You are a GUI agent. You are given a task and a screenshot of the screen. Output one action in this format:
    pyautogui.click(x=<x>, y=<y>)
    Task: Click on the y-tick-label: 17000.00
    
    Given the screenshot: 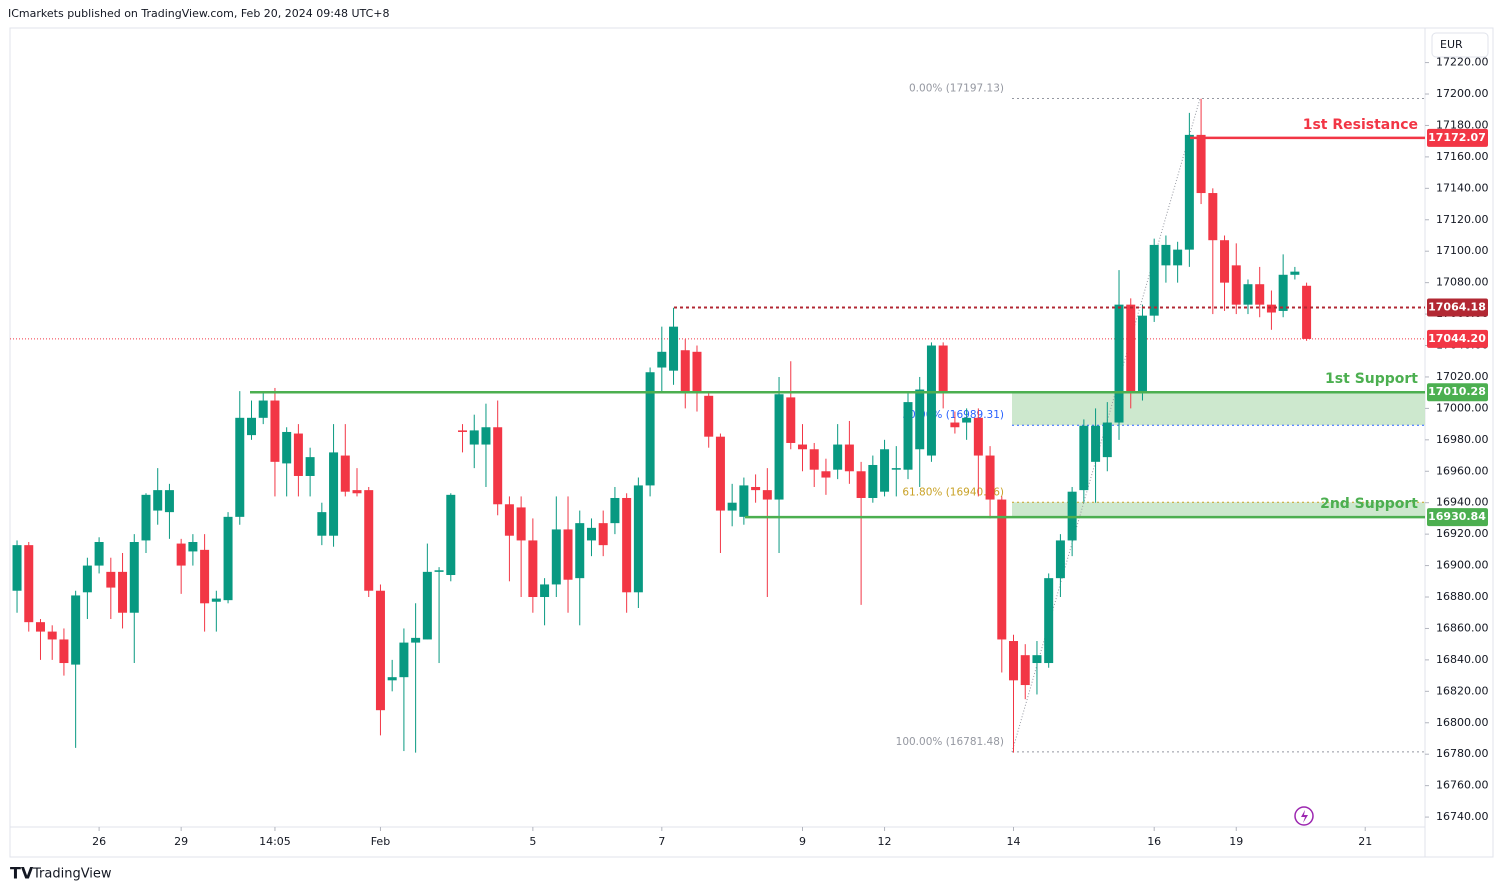 What is the action you would take?
    pyautogui.click(x=1462, y=407)
    